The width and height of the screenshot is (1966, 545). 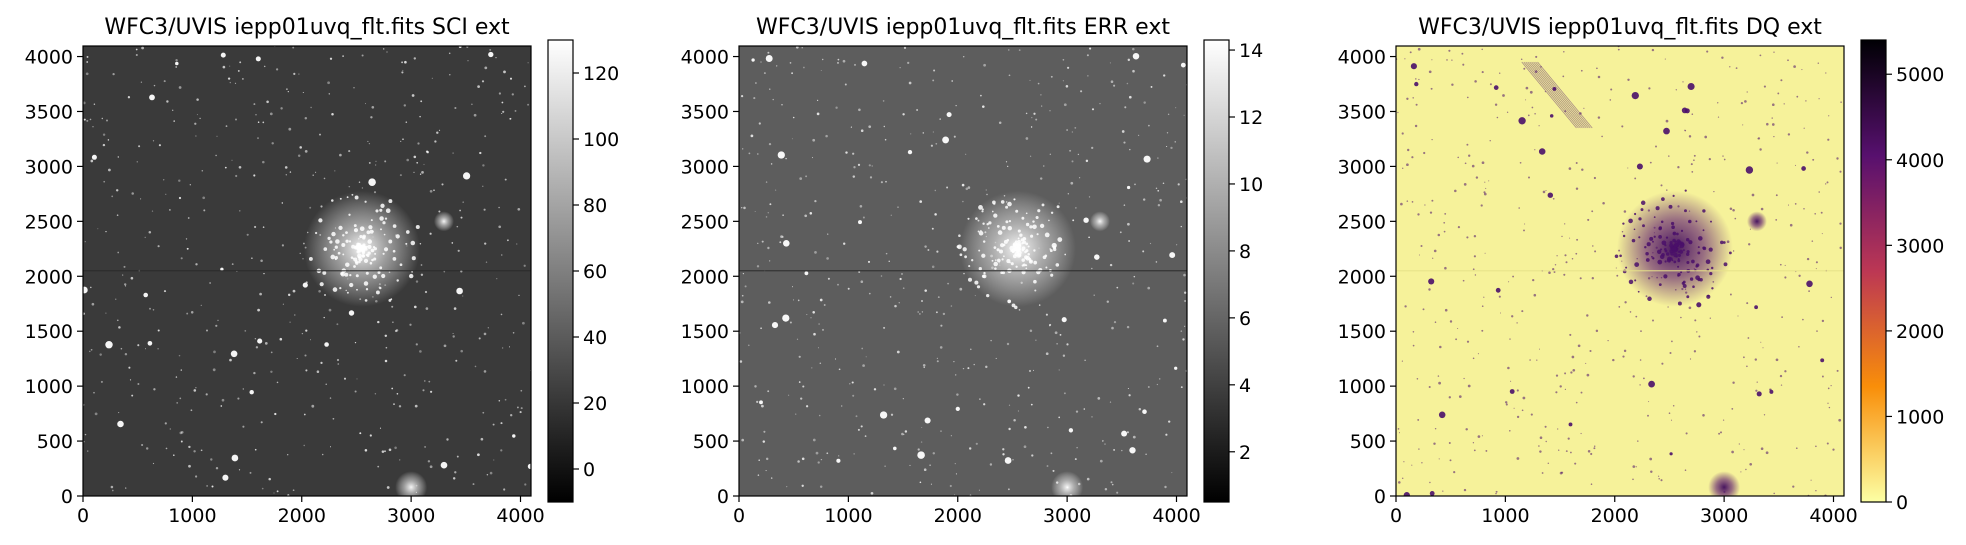 What do you see at coordinates (1067, 483) in the screenshot?
I see `bottom-source` at bounding box center [1067, 483].